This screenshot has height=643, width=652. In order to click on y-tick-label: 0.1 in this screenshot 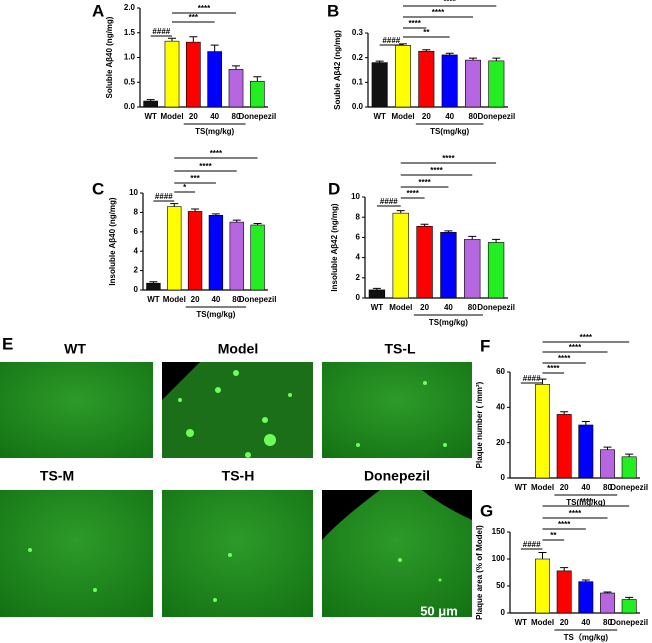, I will do `click(358, 81)`.